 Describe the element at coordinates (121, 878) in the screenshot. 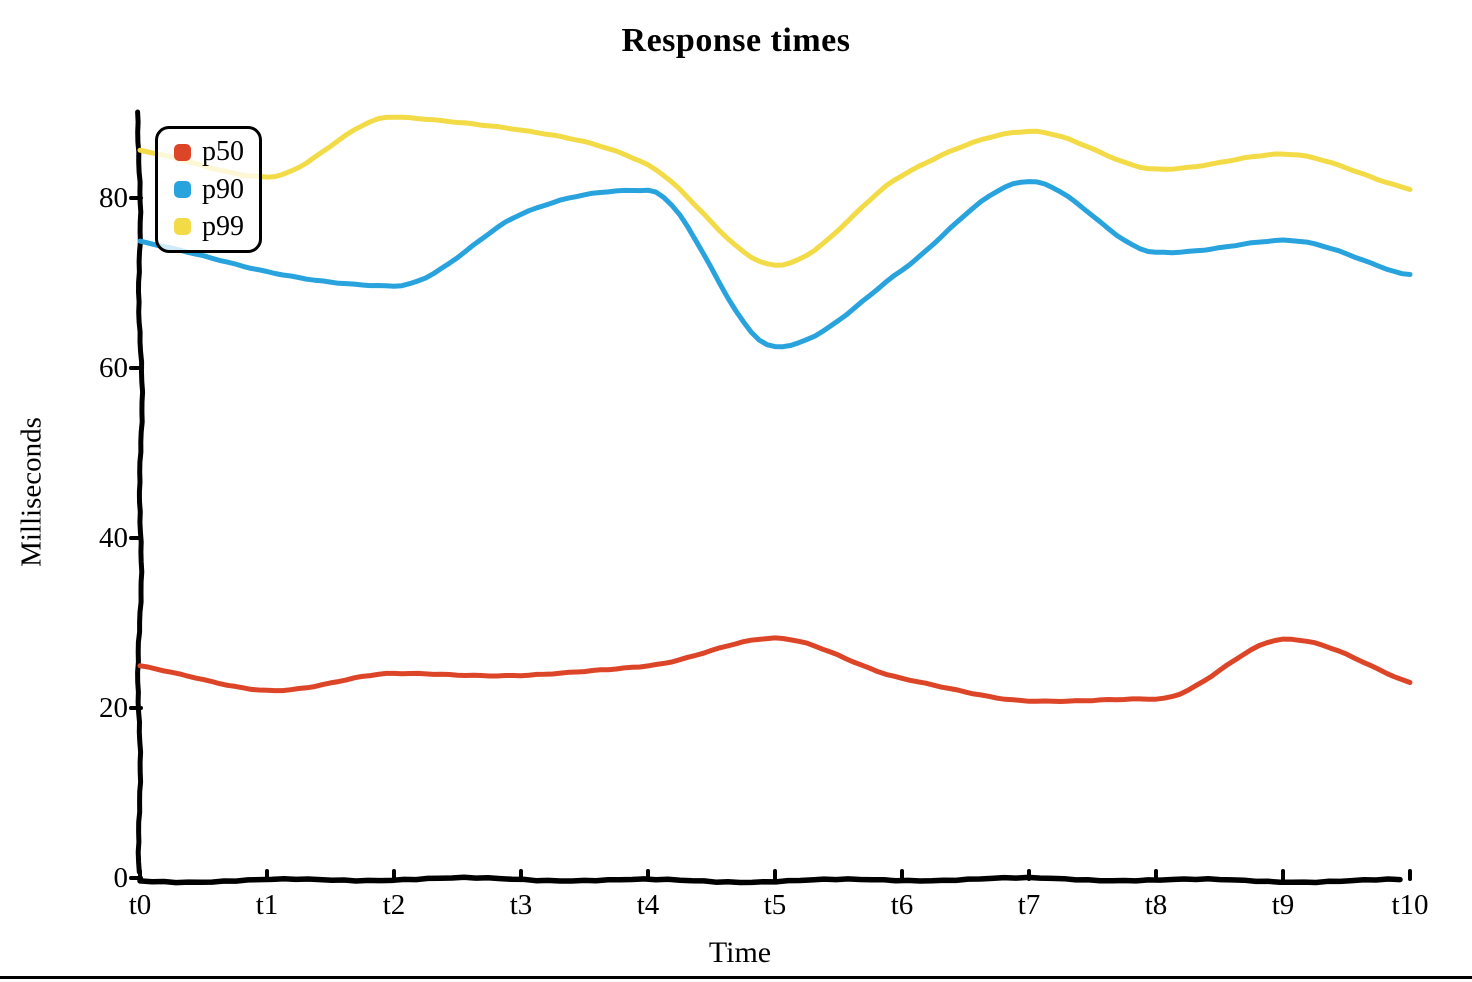

I see `y-tick-label: 0` at that location.